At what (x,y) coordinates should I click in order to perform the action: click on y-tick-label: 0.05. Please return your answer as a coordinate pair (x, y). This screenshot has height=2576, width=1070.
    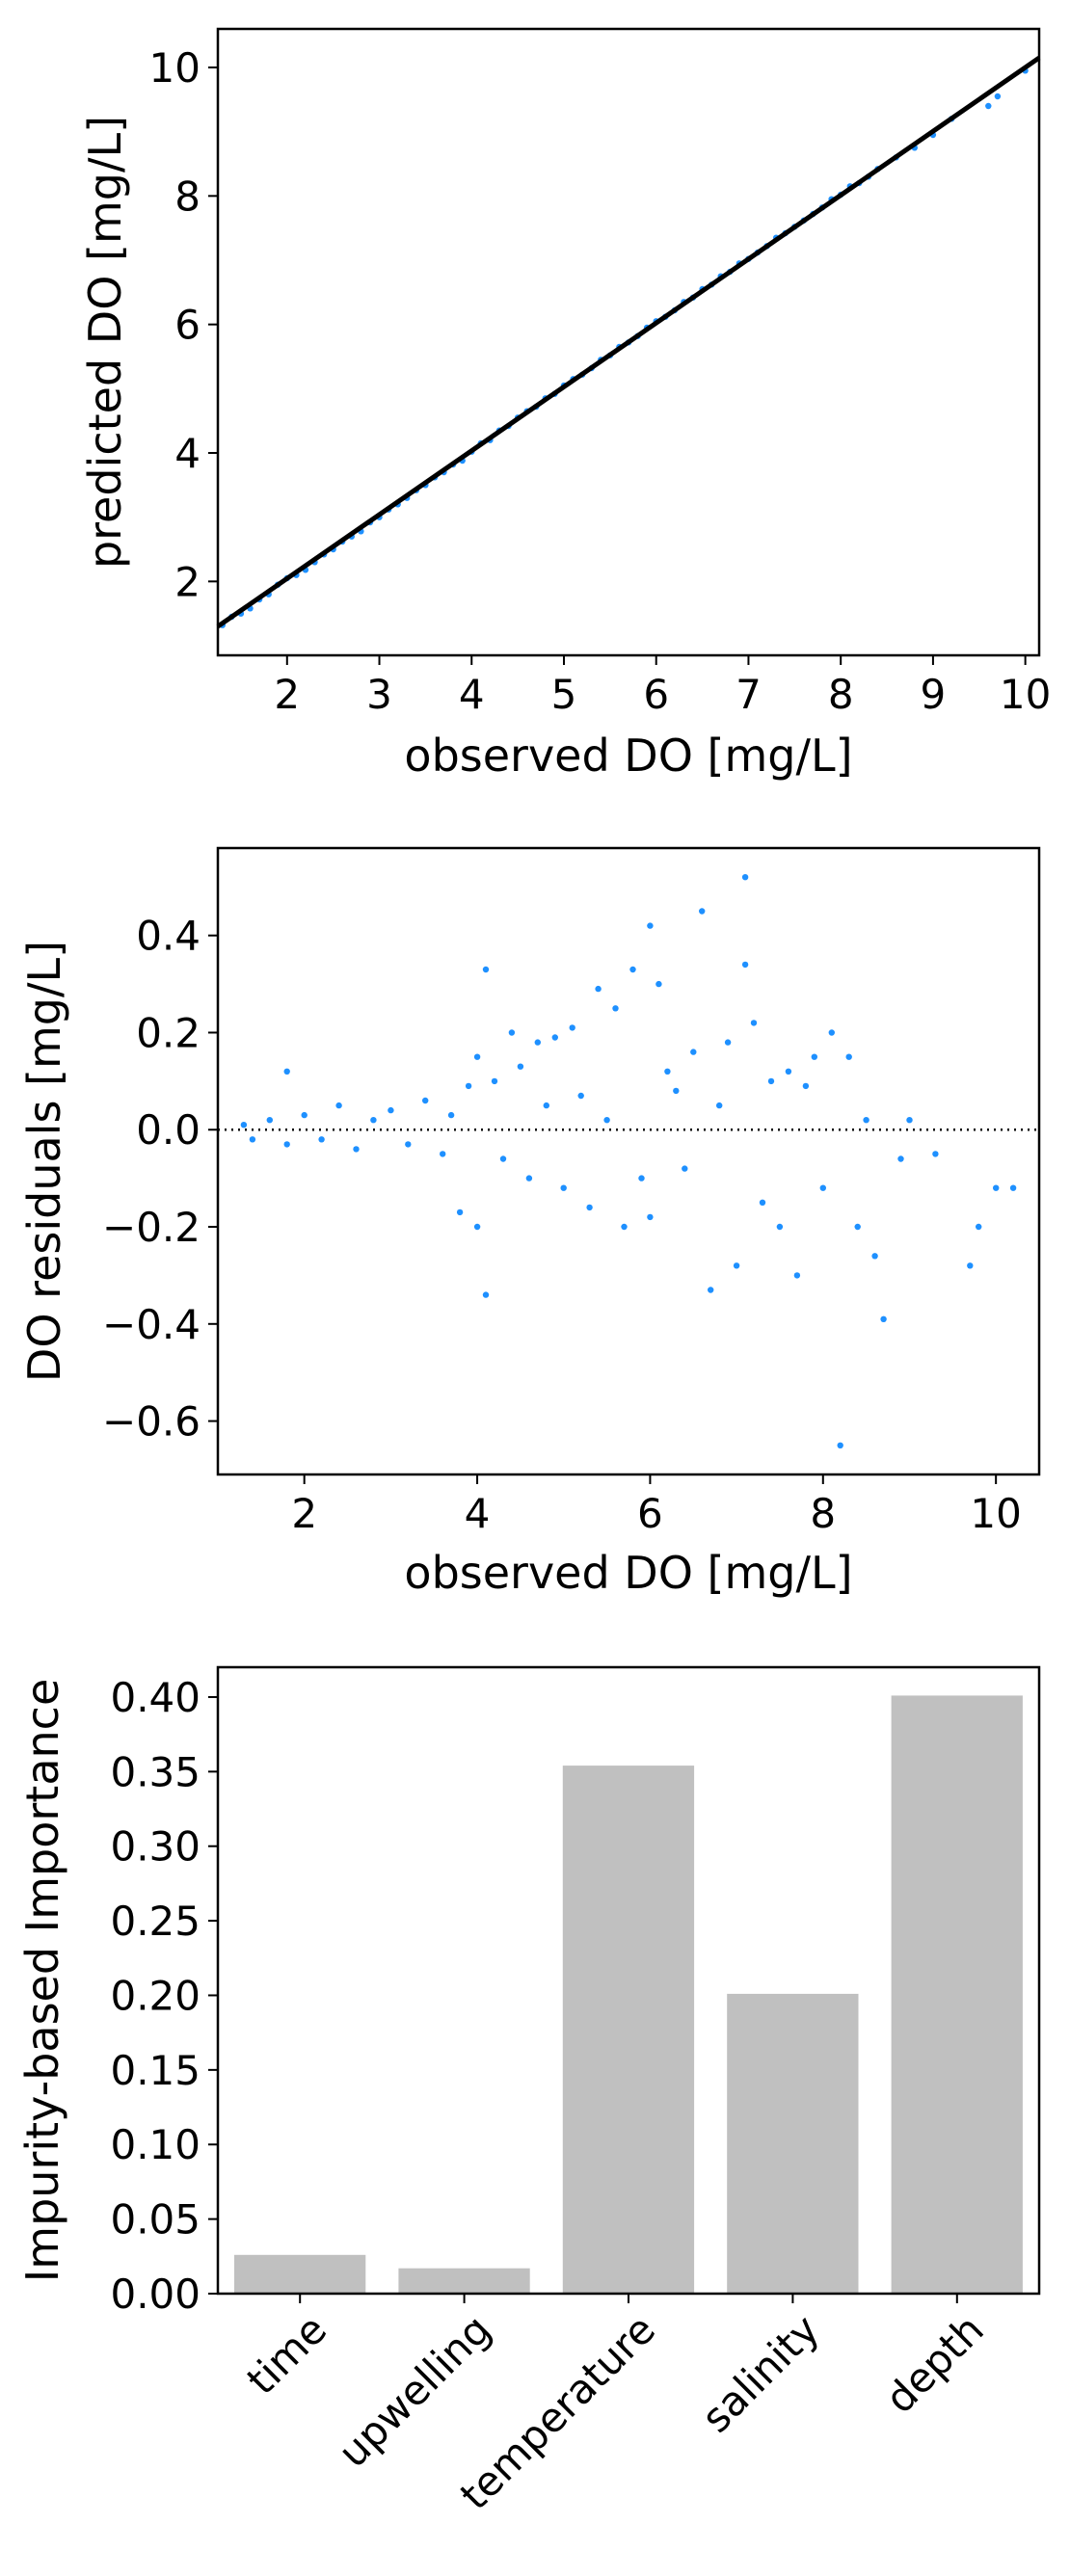
    Looking at the image, I should click on (155, 2220).